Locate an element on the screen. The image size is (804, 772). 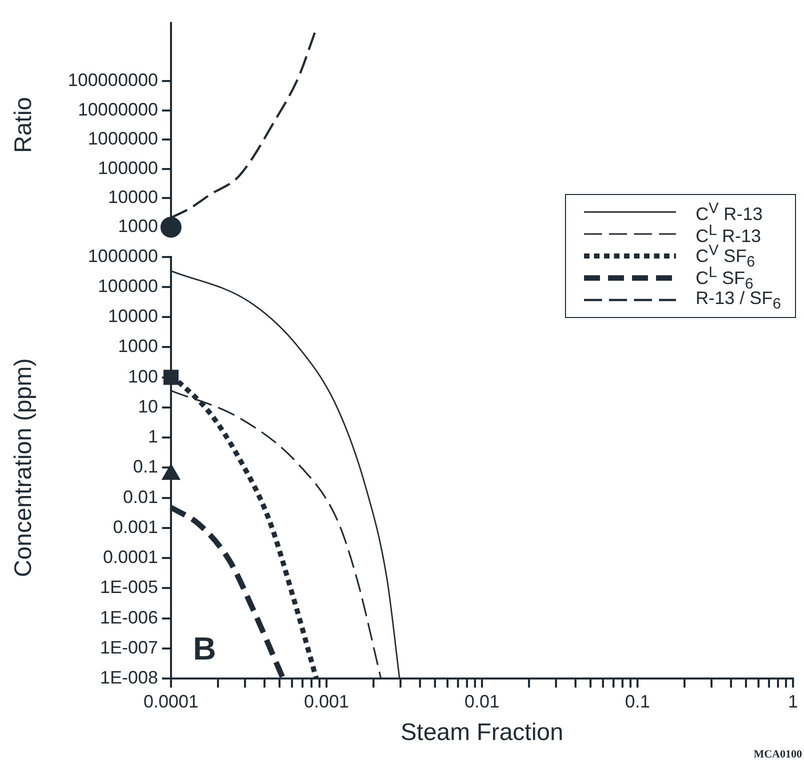
y-tick-label: 1 is located at coordinates (153, 436).